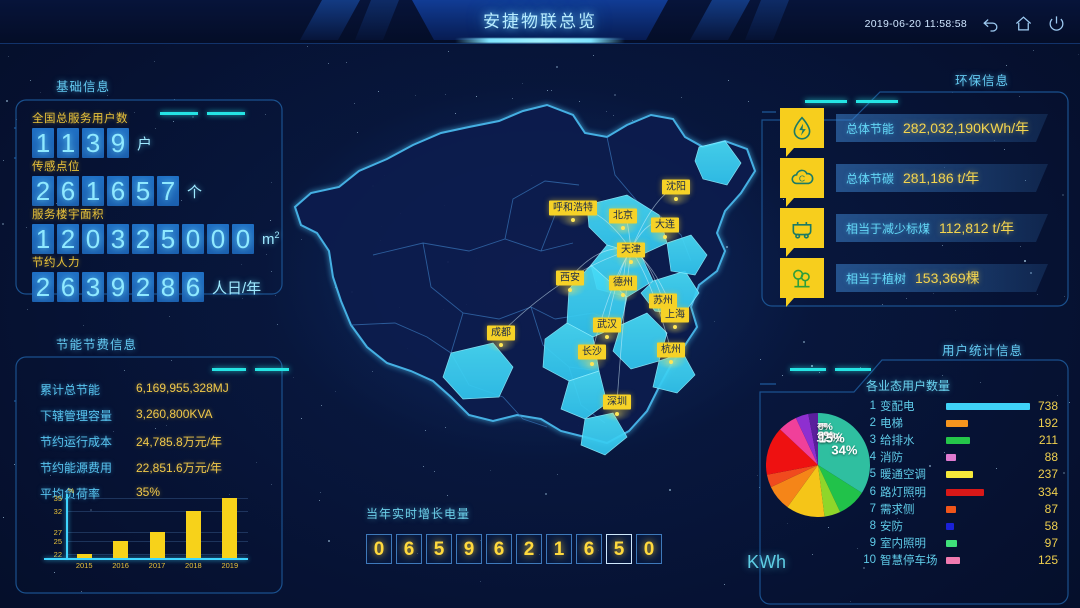  I want to click on user-stats-dashes, so click(830, 369).